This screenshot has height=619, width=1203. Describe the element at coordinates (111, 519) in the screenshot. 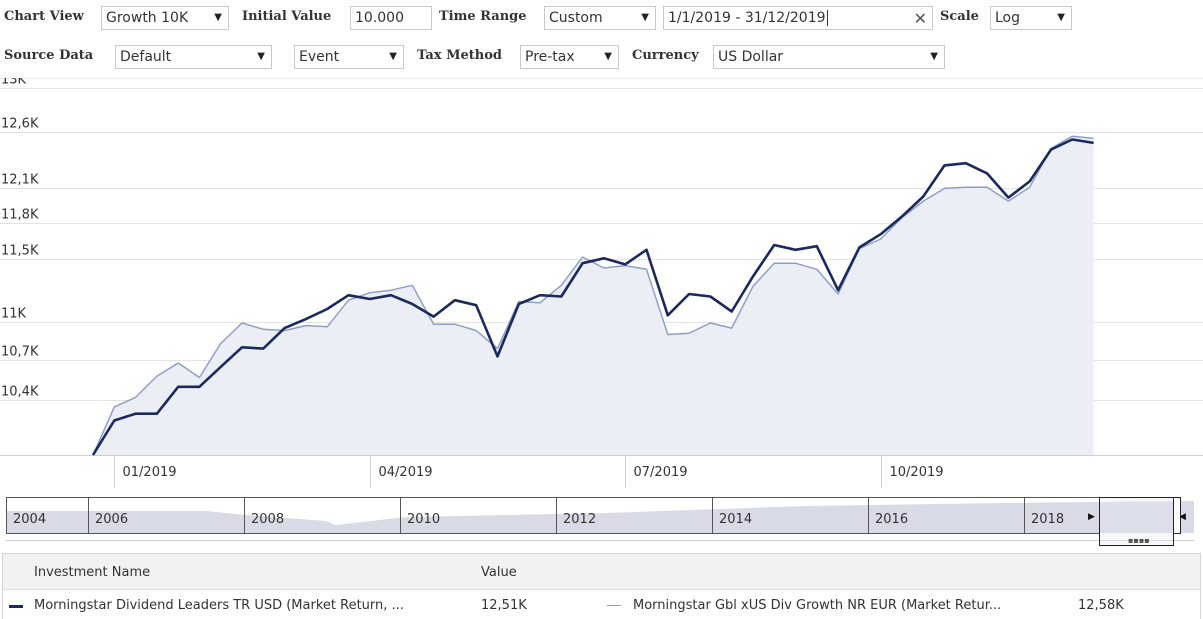

I see `navigator-year-label: 2006` at that location.